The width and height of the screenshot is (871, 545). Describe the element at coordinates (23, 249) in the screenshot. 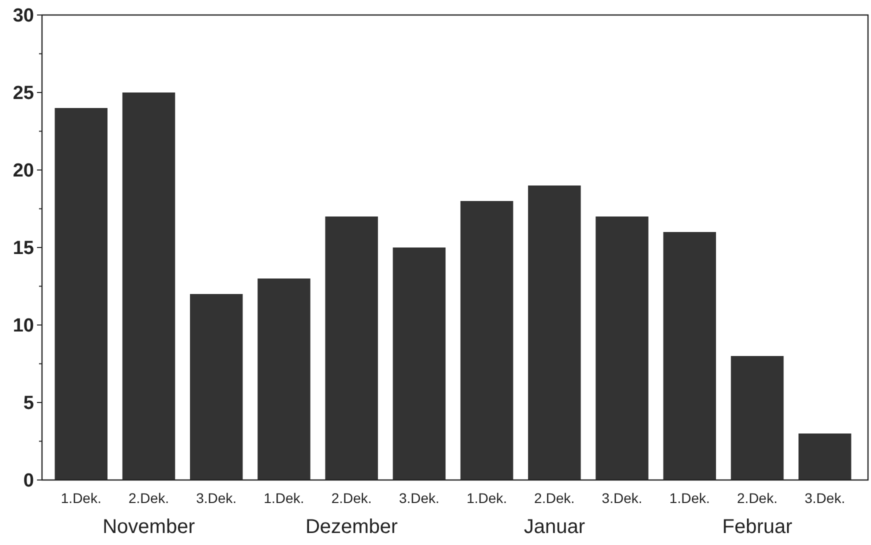

I see `y-tick-label: 15` at that location.